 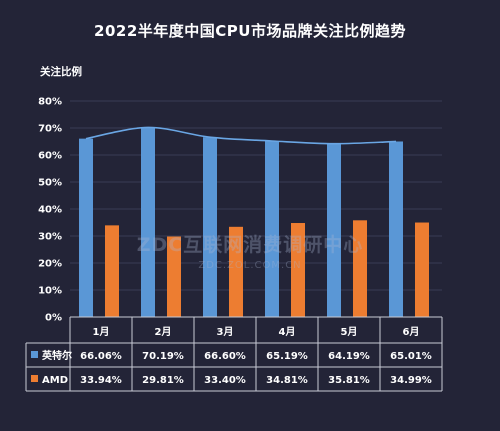 What do you see at coordinates (61, 72) in the screenshot?
I see `y-axis-title: 关注比例` at bounding box center [61, 72].